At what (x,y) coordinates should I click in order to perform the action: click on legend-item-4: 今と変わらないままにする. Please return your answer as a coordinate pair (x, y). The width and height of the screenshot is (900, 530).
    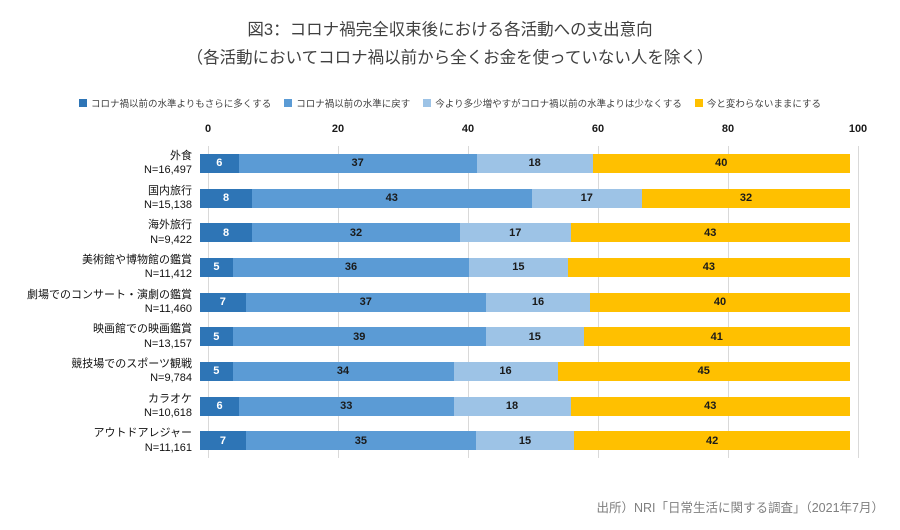
    Looking at the image, I should click on (758, 103).